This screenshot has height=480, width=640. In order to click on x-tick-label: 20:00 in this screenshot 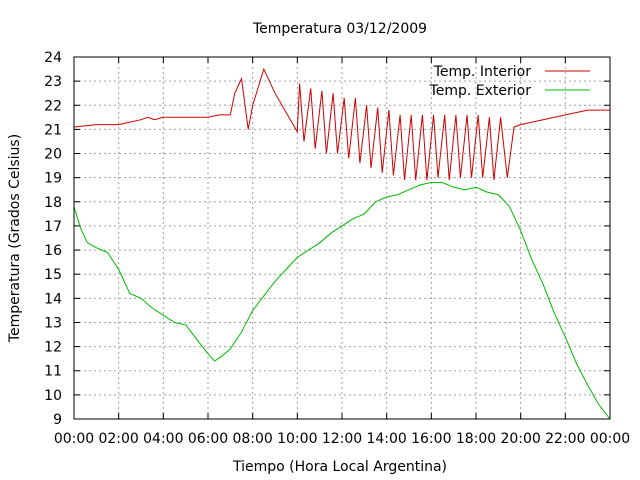, I will do `click(520, 439)`.